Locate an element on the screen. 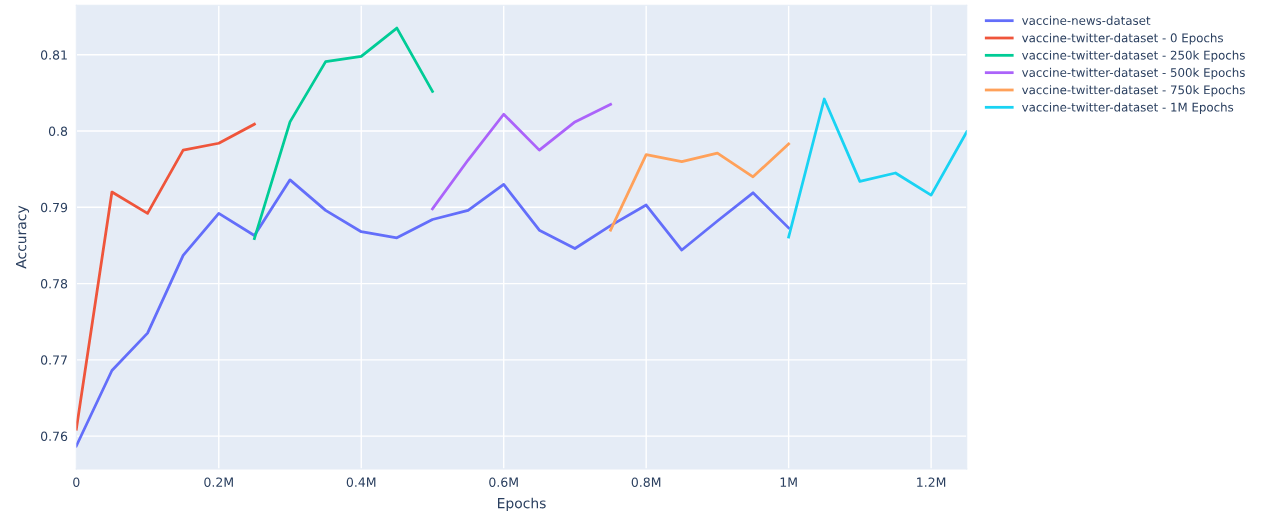  x-tick-label: 0.4M is located at coordinates (361, 482).